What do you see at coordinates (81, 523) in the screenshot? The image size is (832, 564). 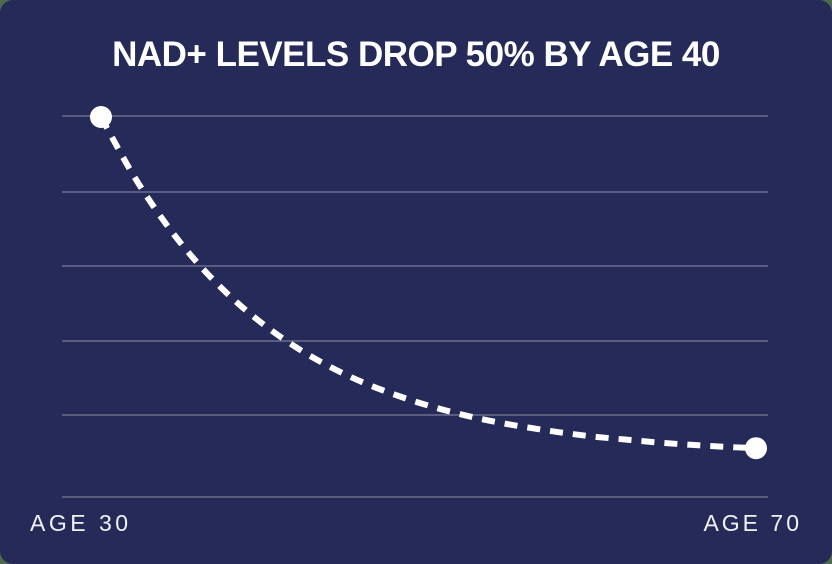 I see `x-axis-label-age-30: AGE 30` at bounding box center [81, 523].